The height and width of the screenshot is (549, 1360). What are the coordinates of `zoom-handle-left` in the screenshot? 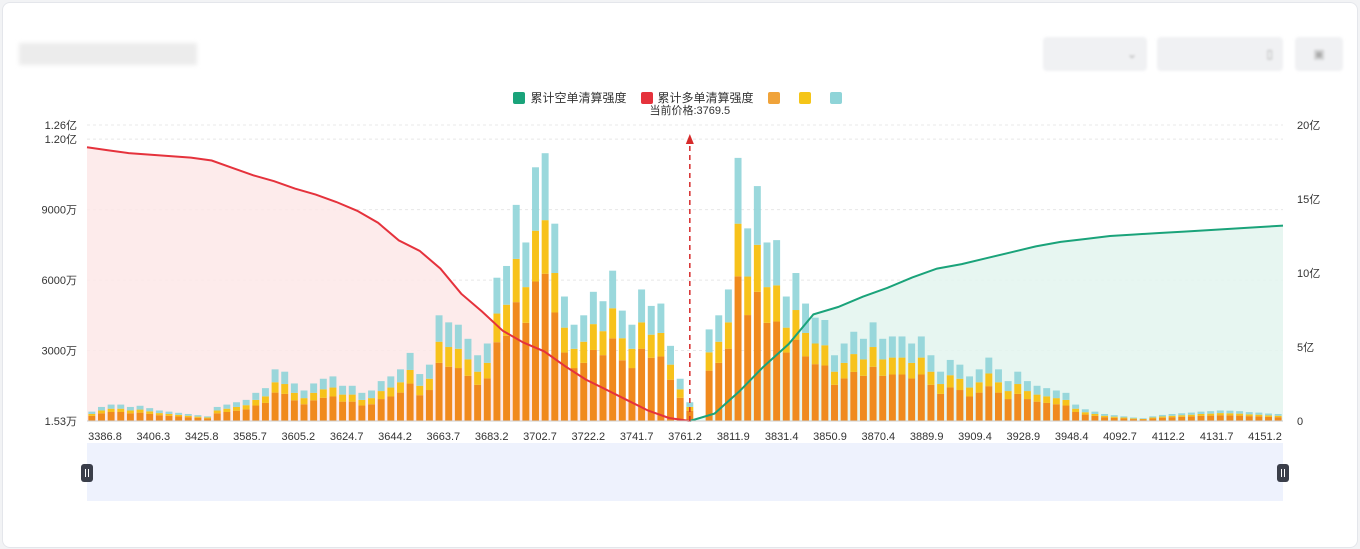 It's located at (87, 473).